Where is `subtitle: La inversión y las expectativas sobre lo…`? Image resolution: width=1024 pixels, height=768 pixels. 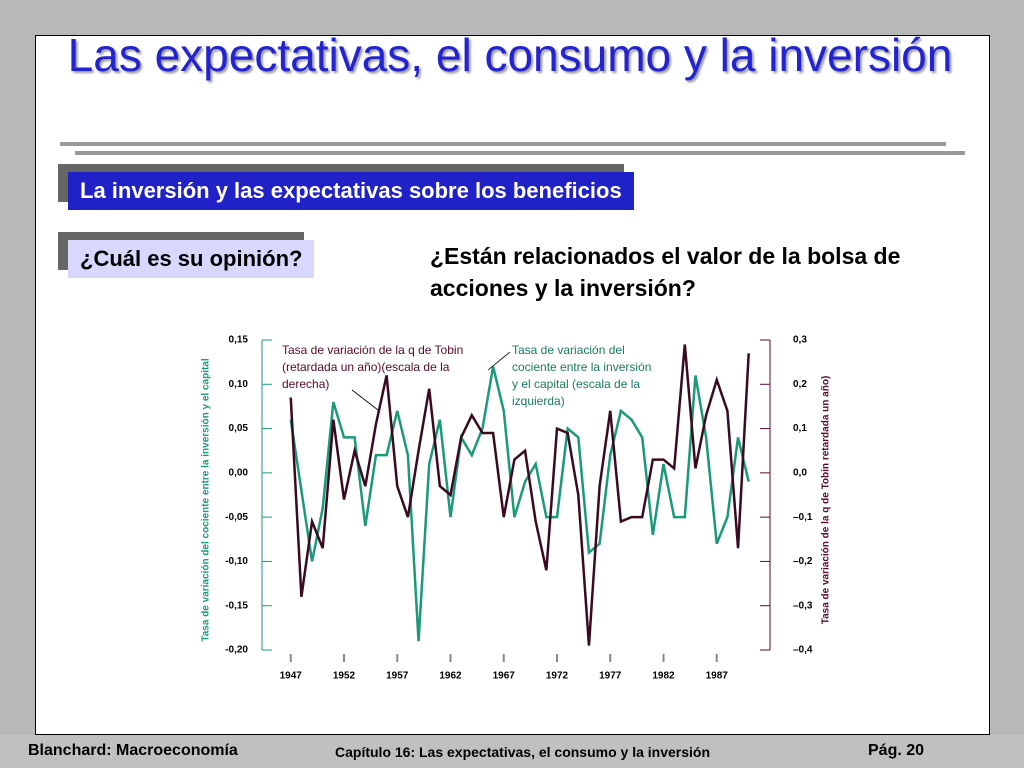
subtitle: La inversión y las expectativas sobre lo… is located at coordinates (351, 191).